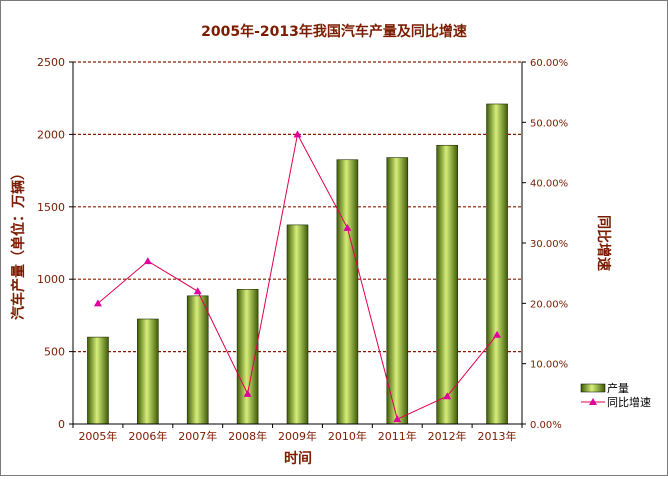  I want to click on y-tick-label: 1500, so click(51, 207).